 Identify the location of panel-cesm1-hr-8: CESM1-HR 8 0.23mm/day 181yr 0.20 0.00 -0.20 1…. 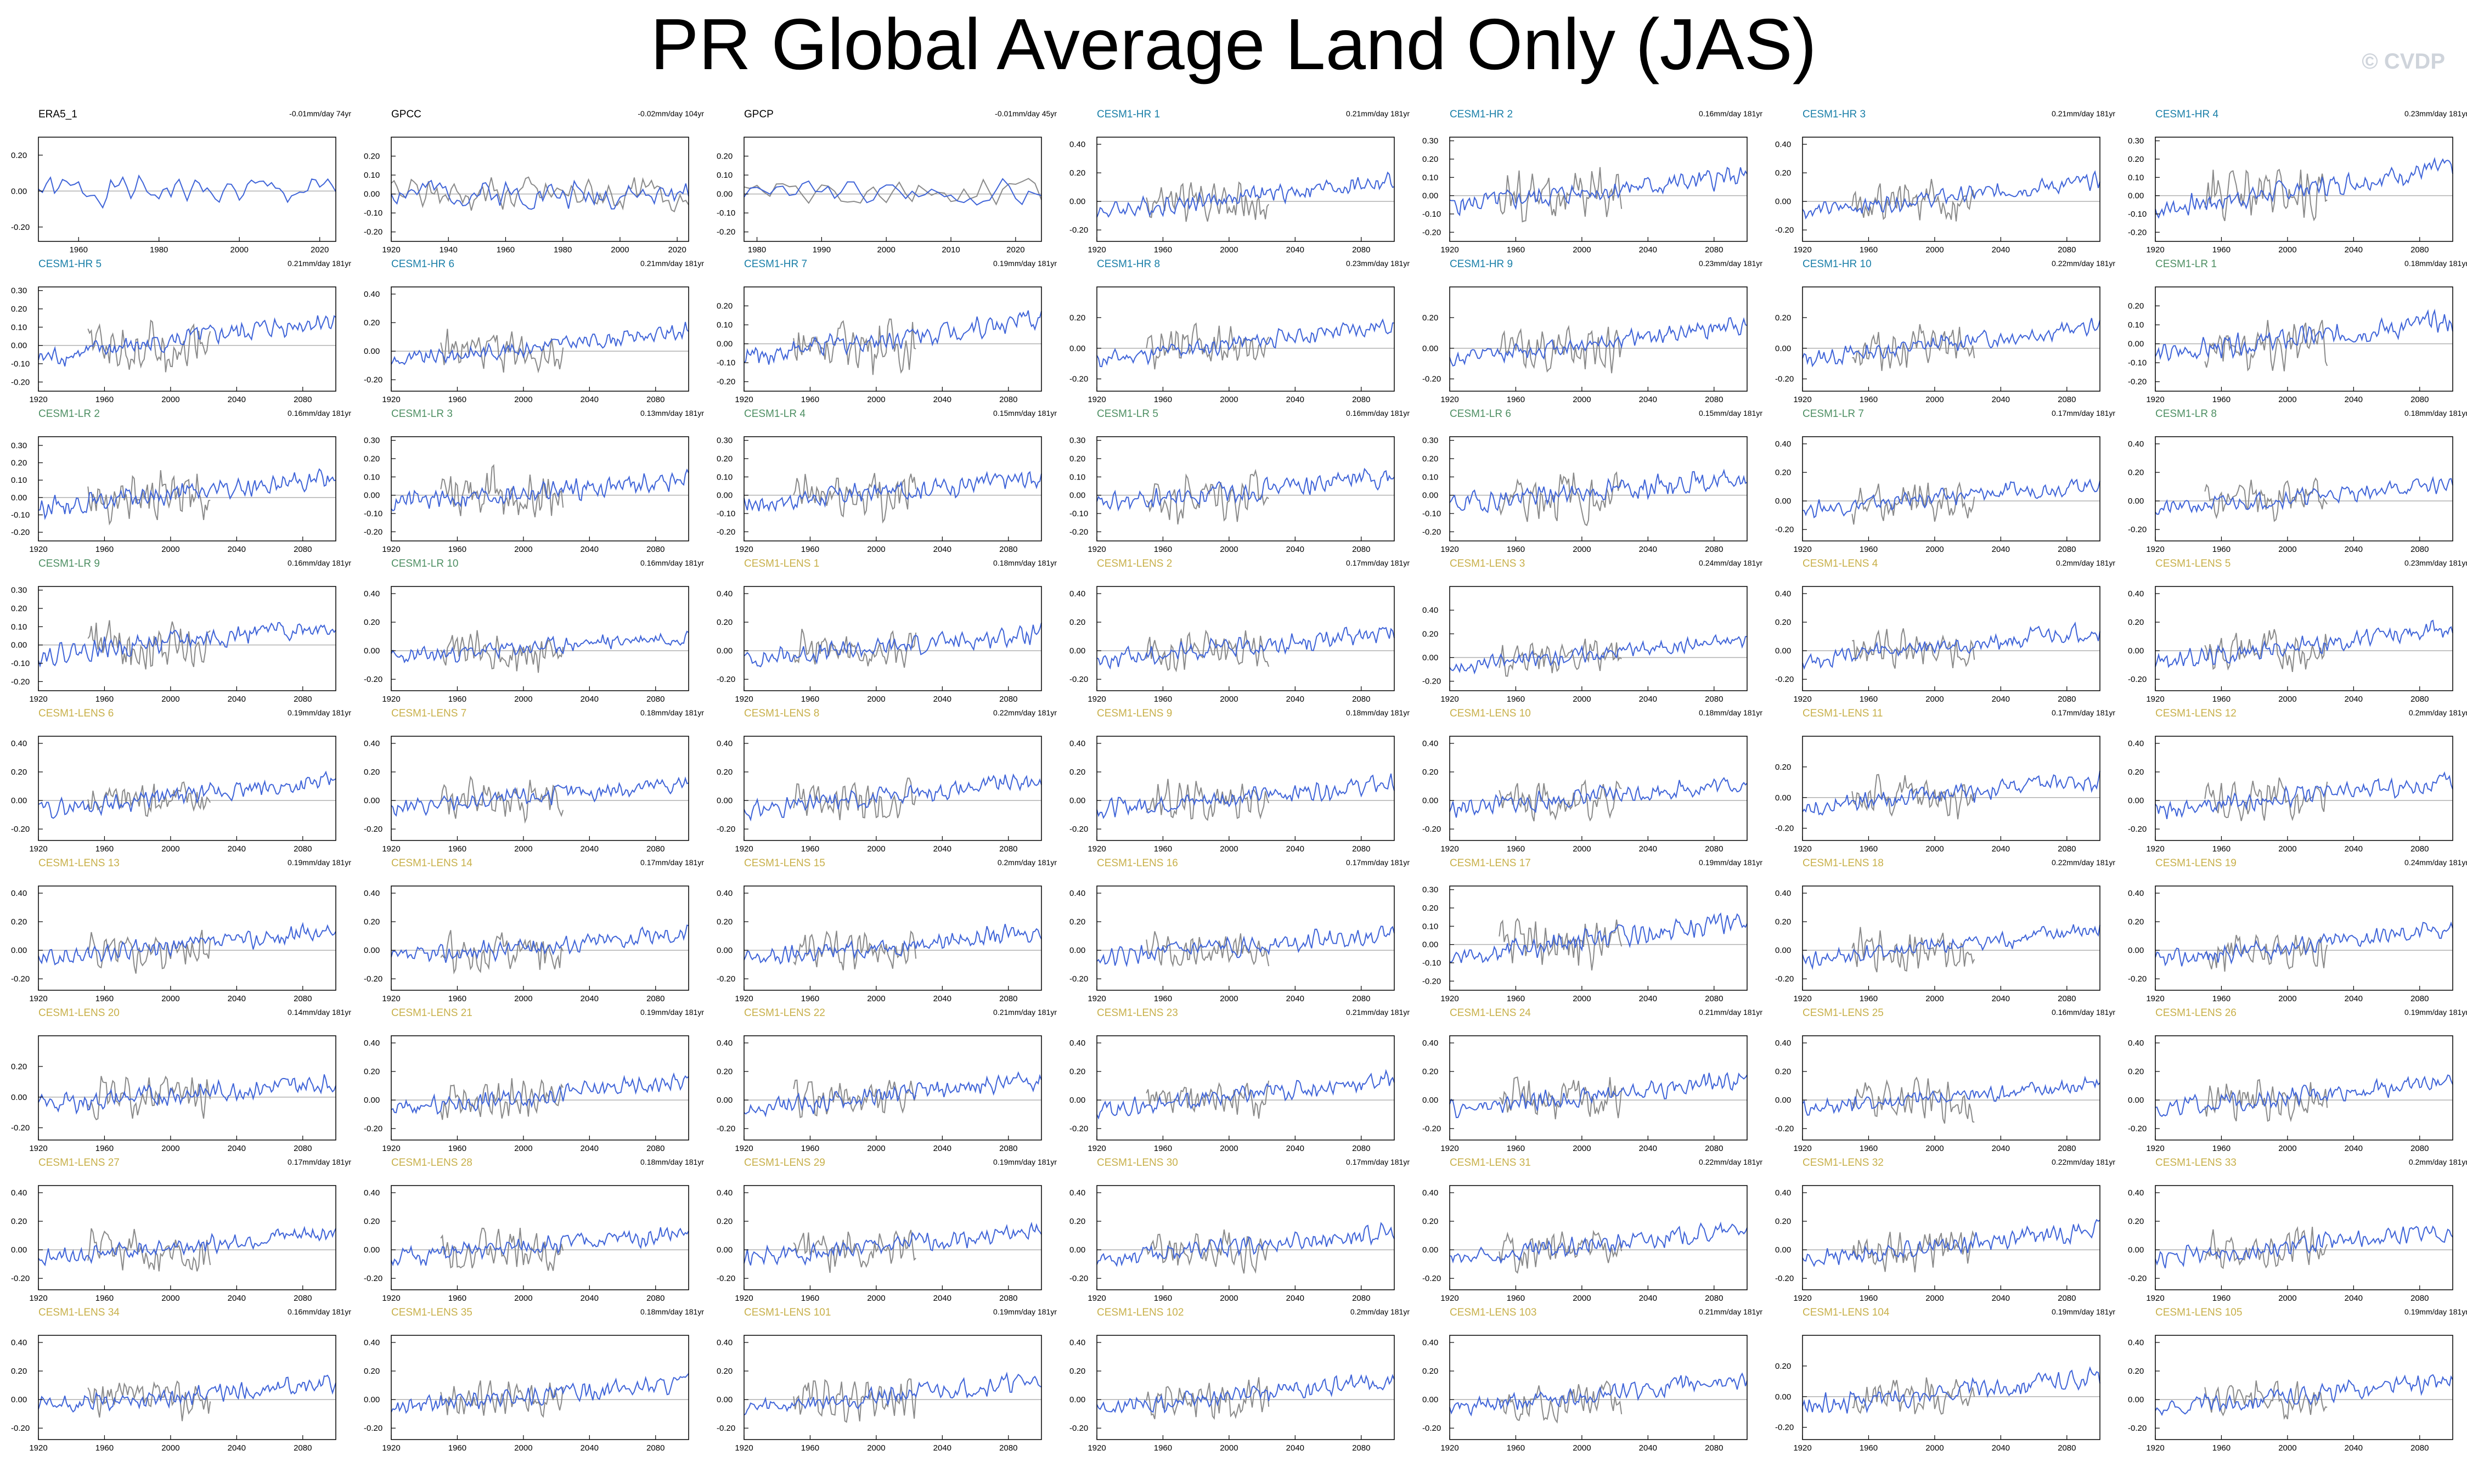
(1234, 329).